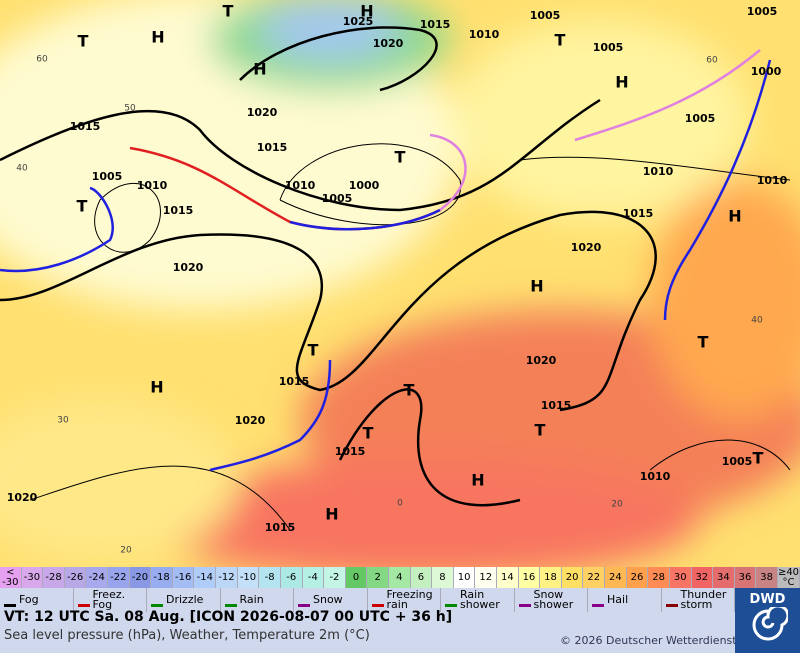  Describe the element at coordinates (594, 577) in the screenshot. I see `scale-cell: 22` at that location.